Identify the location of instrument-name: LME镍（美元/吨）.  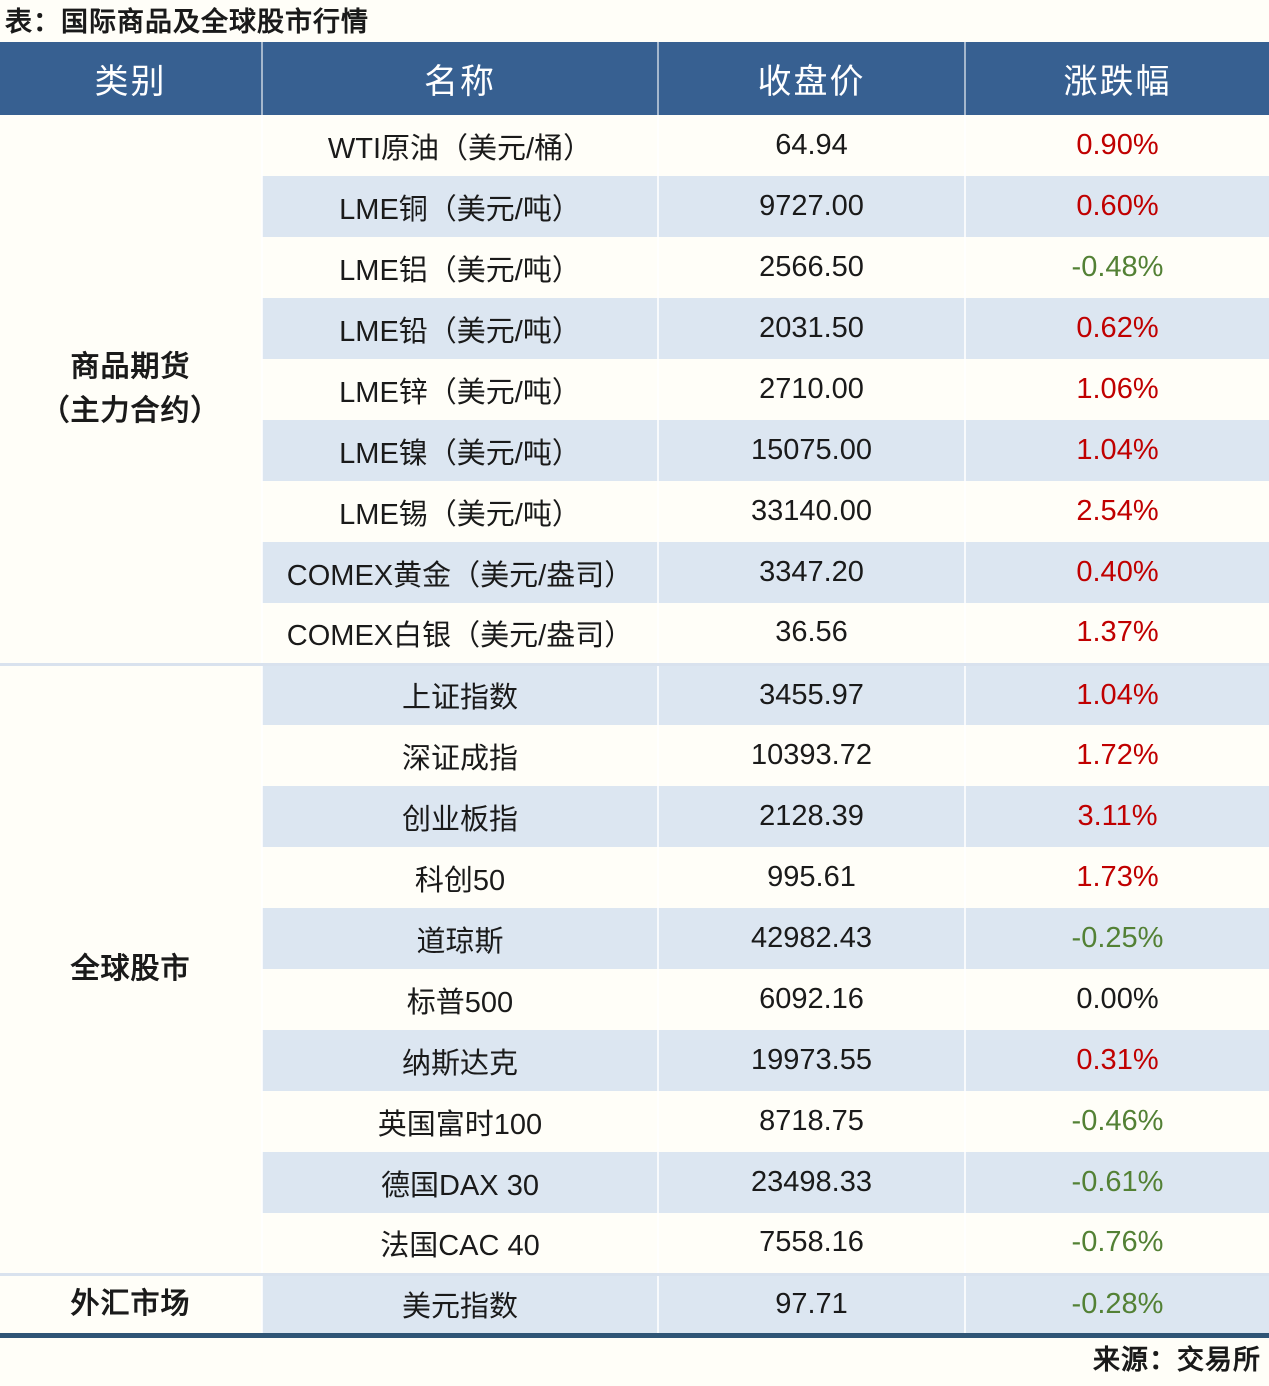
(459, 450).